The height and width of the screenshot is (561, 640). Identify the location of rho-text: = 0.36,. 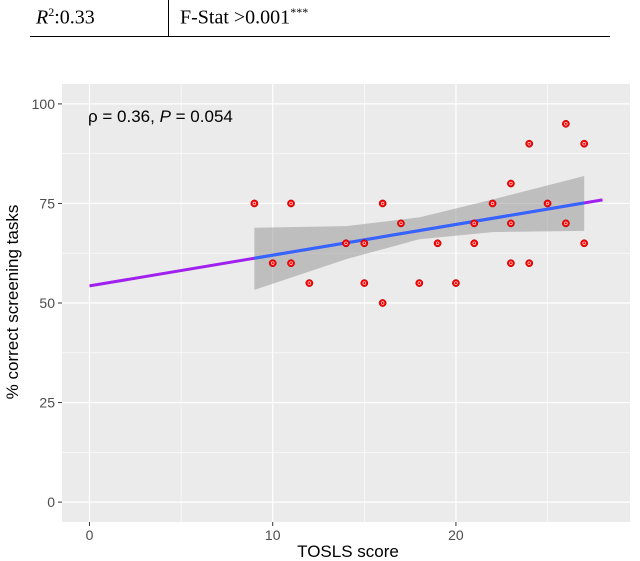
(129, 116).